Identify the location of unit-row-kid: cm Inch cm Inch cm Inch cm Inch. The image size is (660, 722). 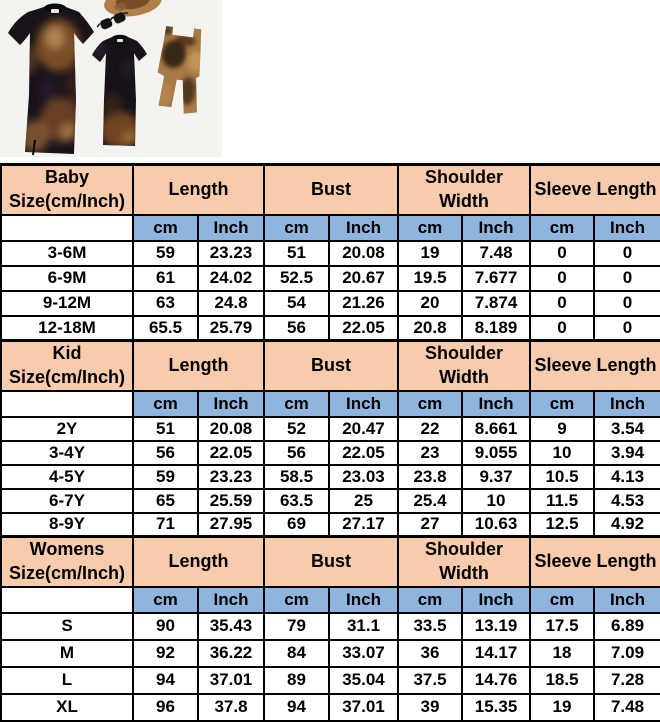
(330, 403).